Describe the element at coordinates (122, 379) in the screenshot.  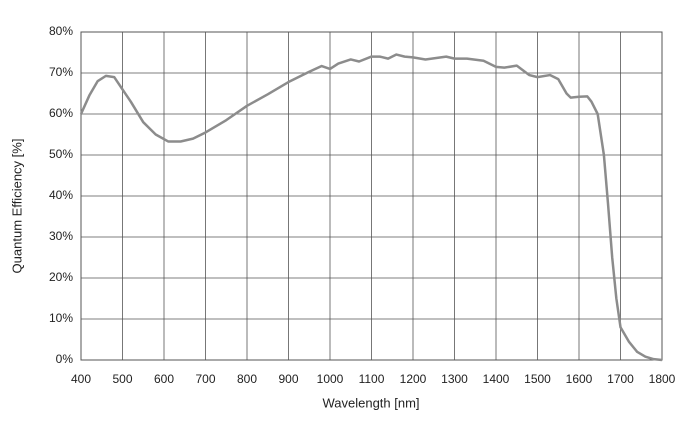
I see `x-tick-label: 500` at that location.